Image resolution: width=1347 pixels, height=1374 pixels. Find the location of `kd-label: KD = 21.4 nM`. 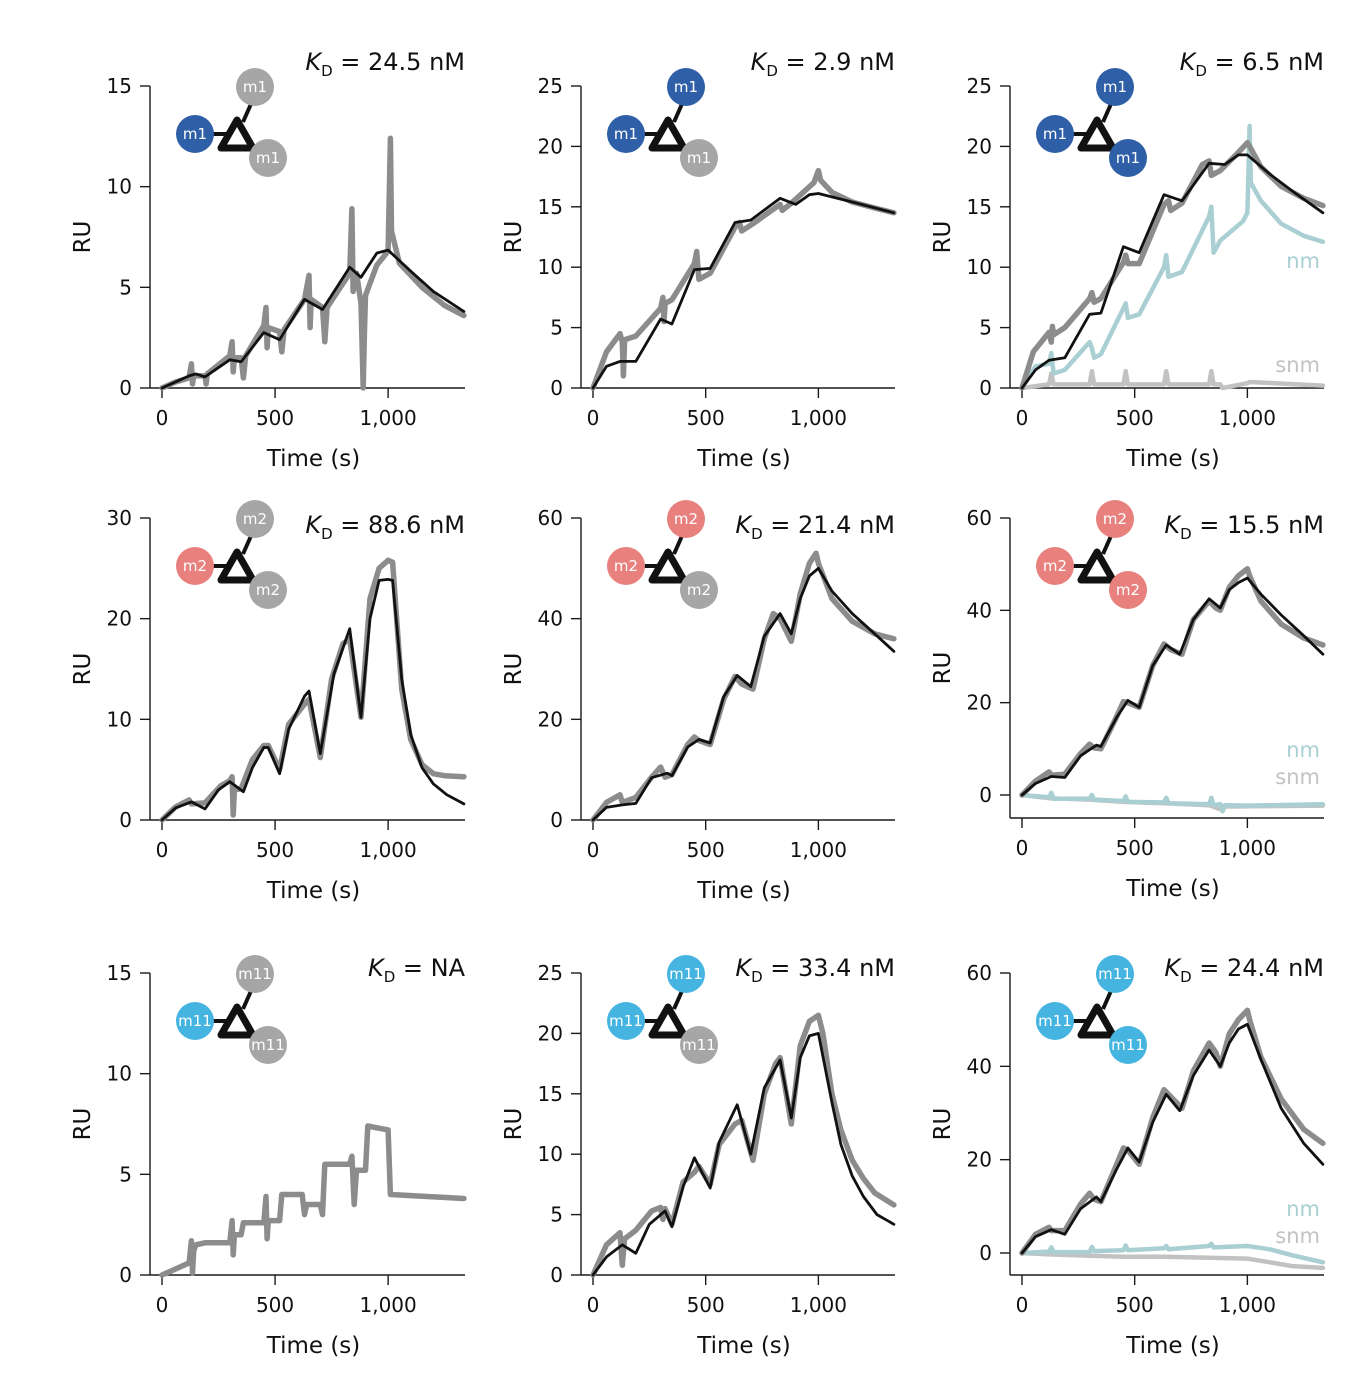

kd-label: KD = 21.4 nM is located at coordinates (815, 527).